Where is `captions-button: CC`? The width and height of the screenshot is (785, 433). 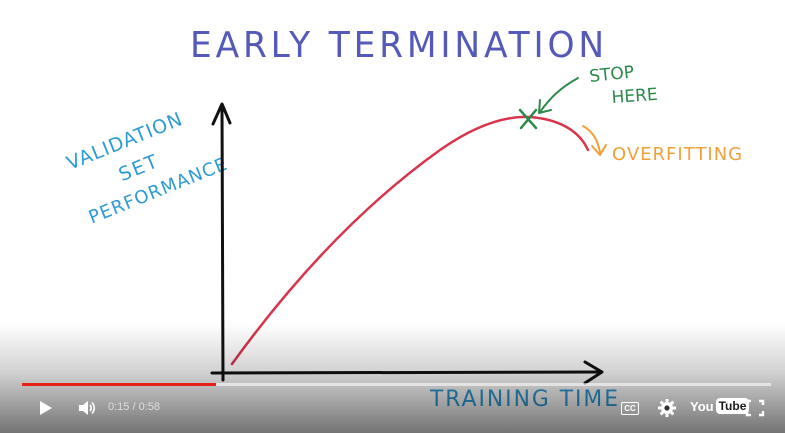
captions-button: CC is located at coordinates (630, 408).